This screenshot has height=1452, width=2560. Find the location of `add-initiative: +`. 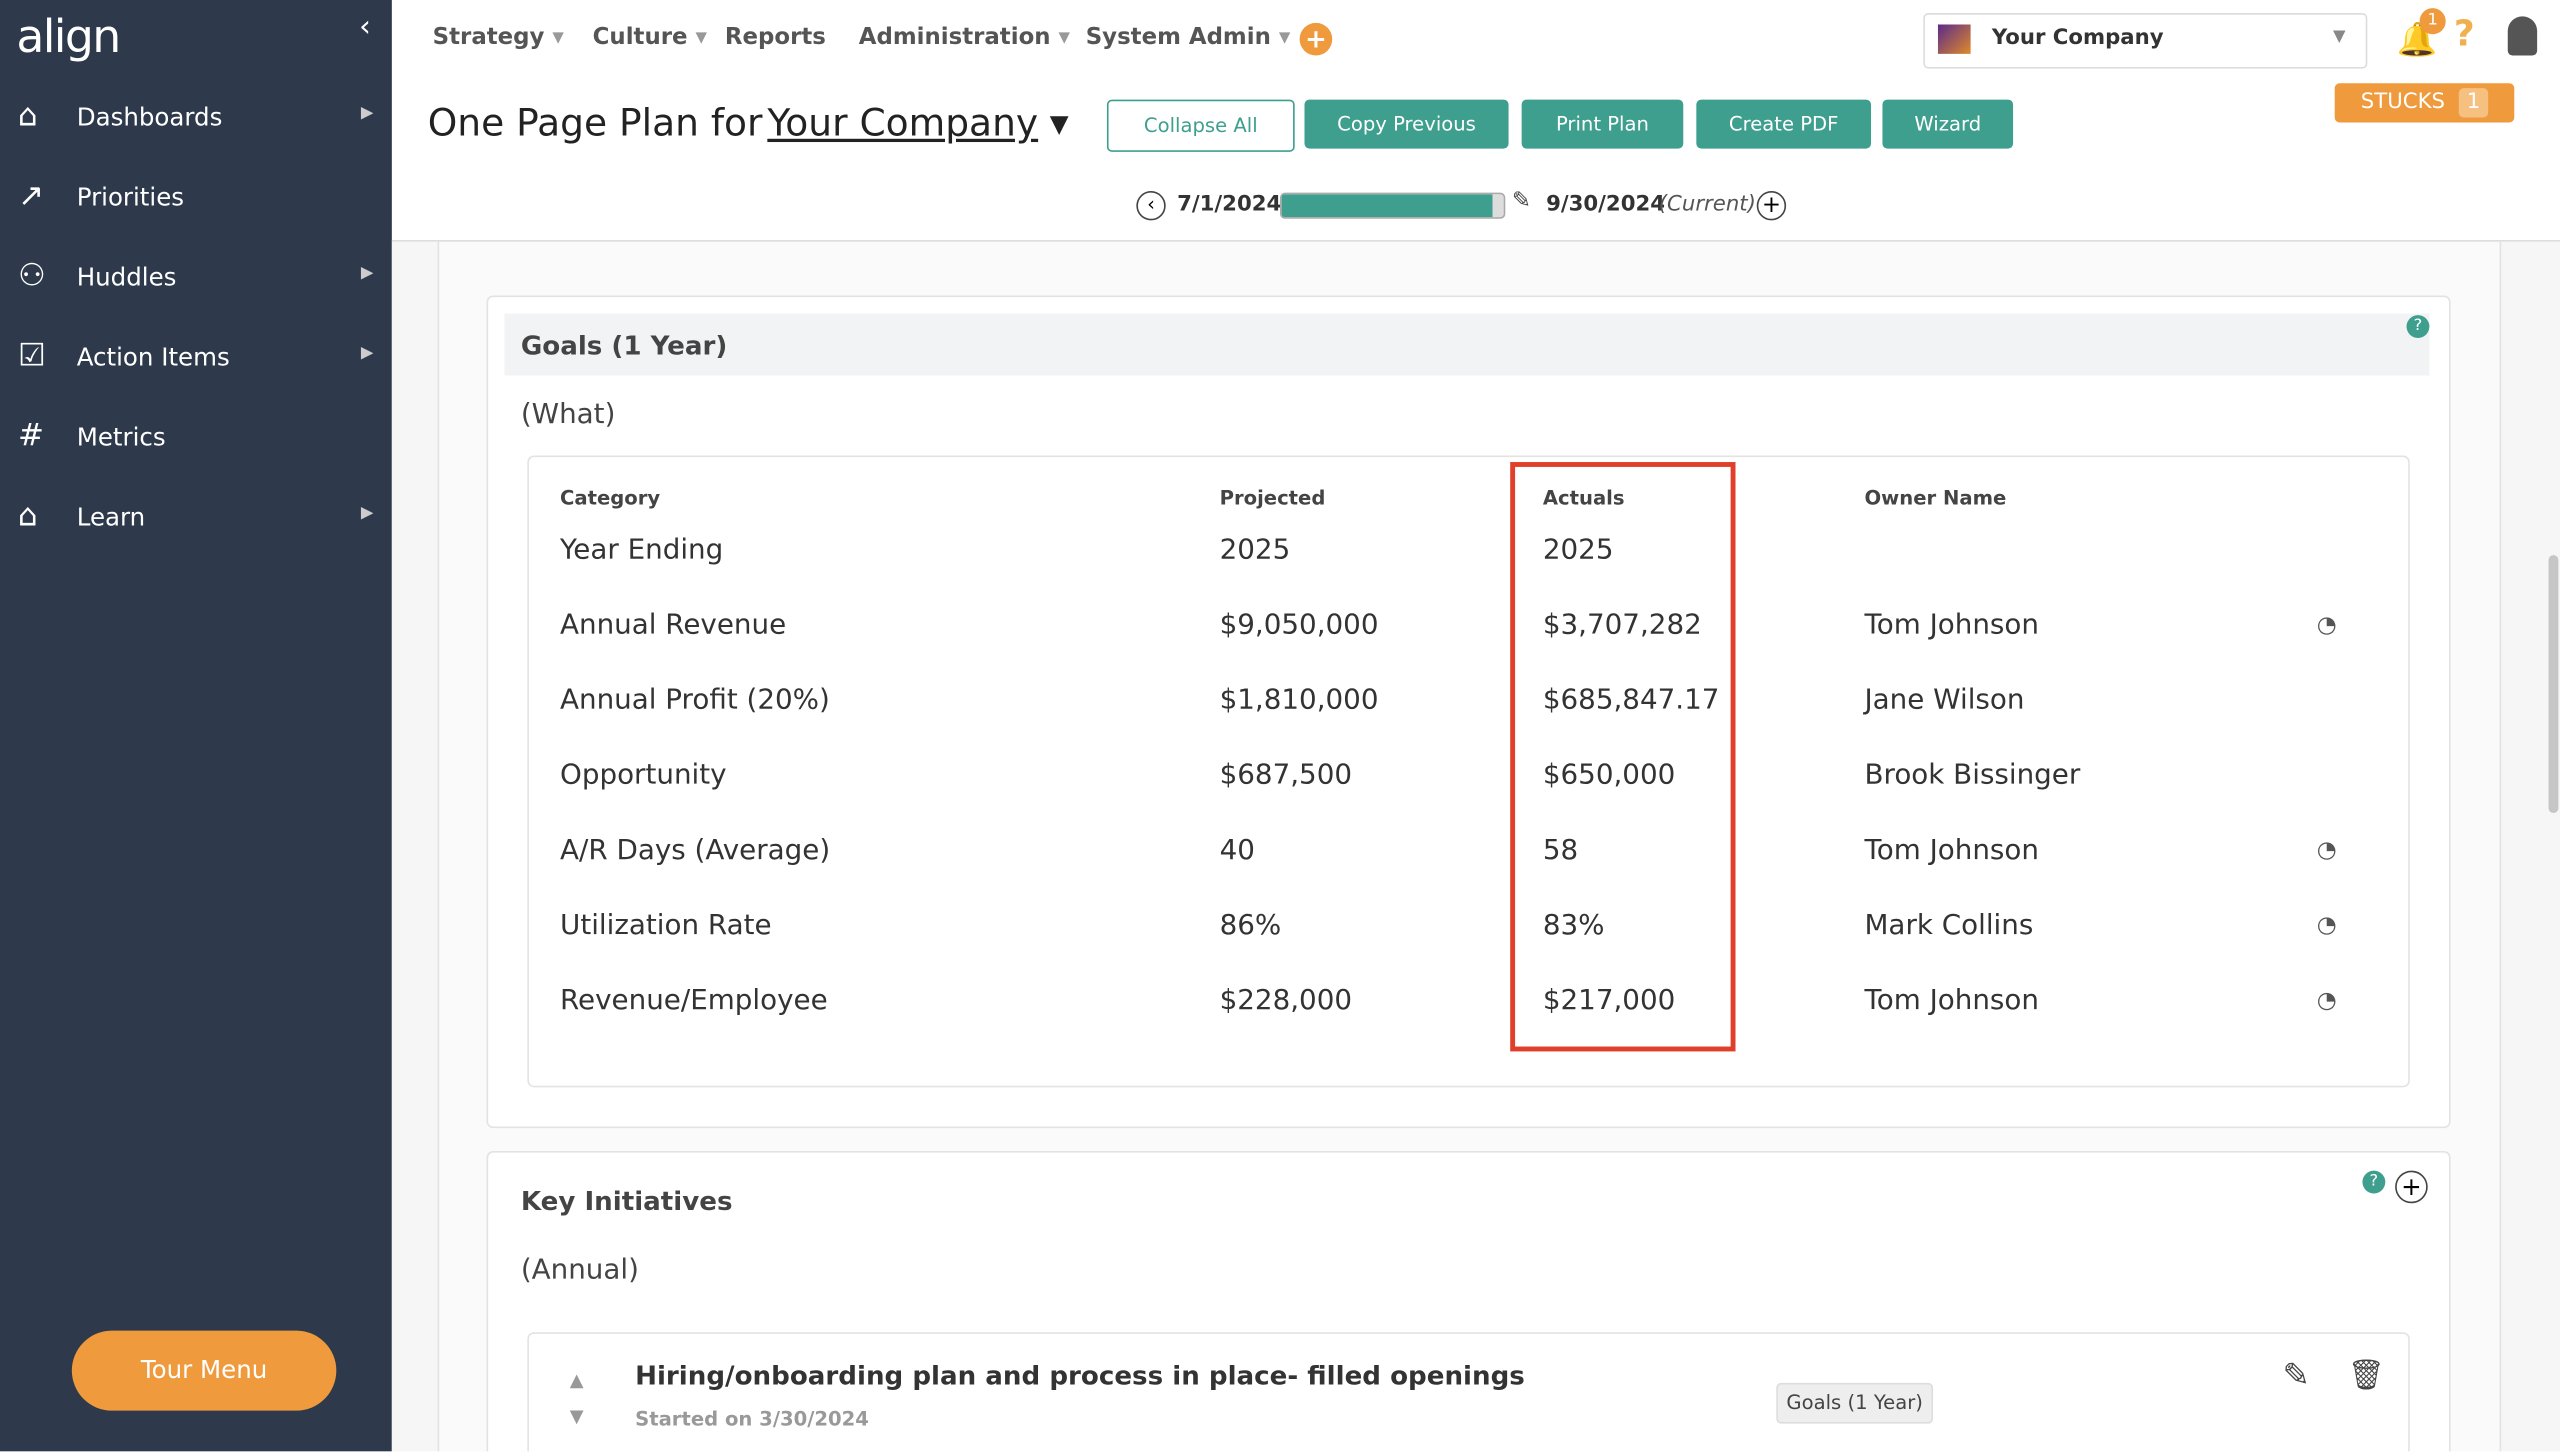

add-initiative: + is located at coordinates (2411, 1187).